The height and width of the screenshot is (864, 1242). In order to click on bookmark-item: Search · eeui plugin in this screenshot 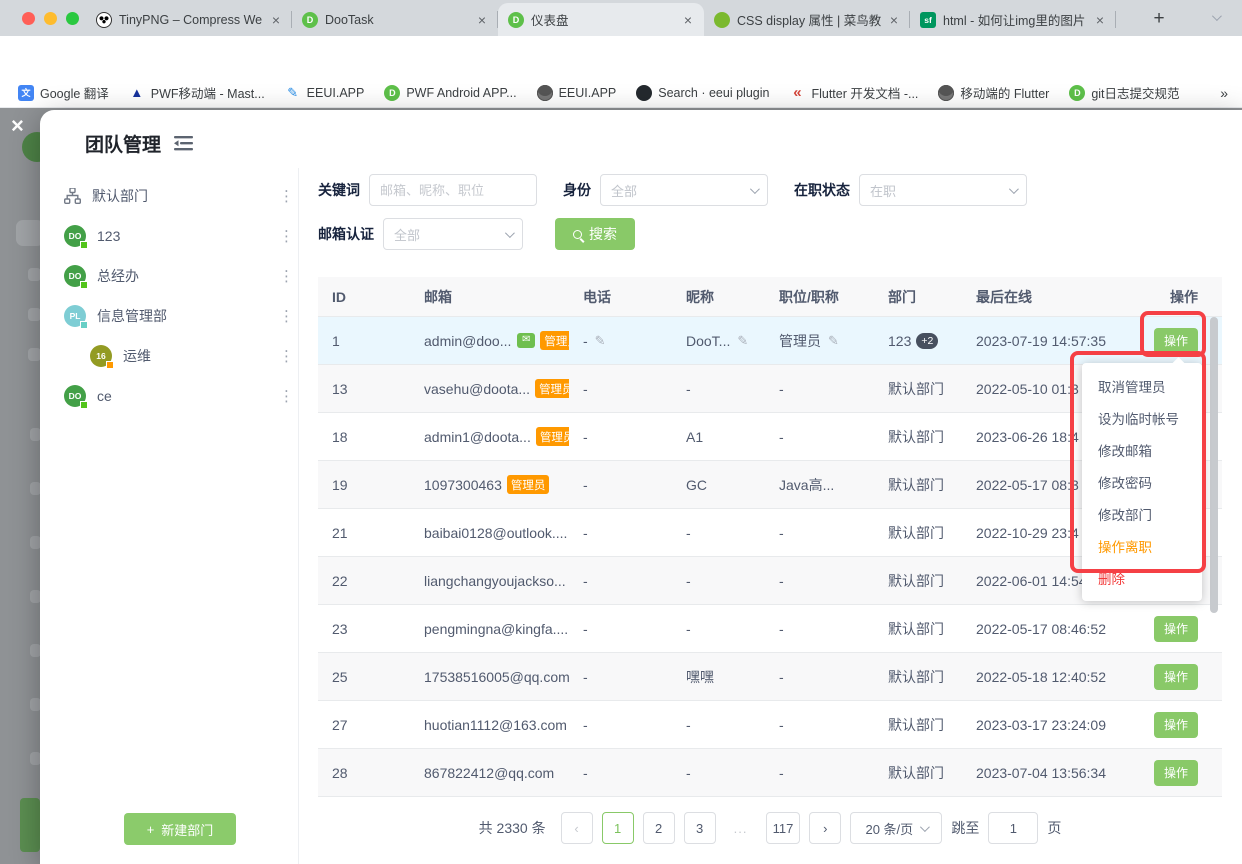, I will do `click(702, 93)`.